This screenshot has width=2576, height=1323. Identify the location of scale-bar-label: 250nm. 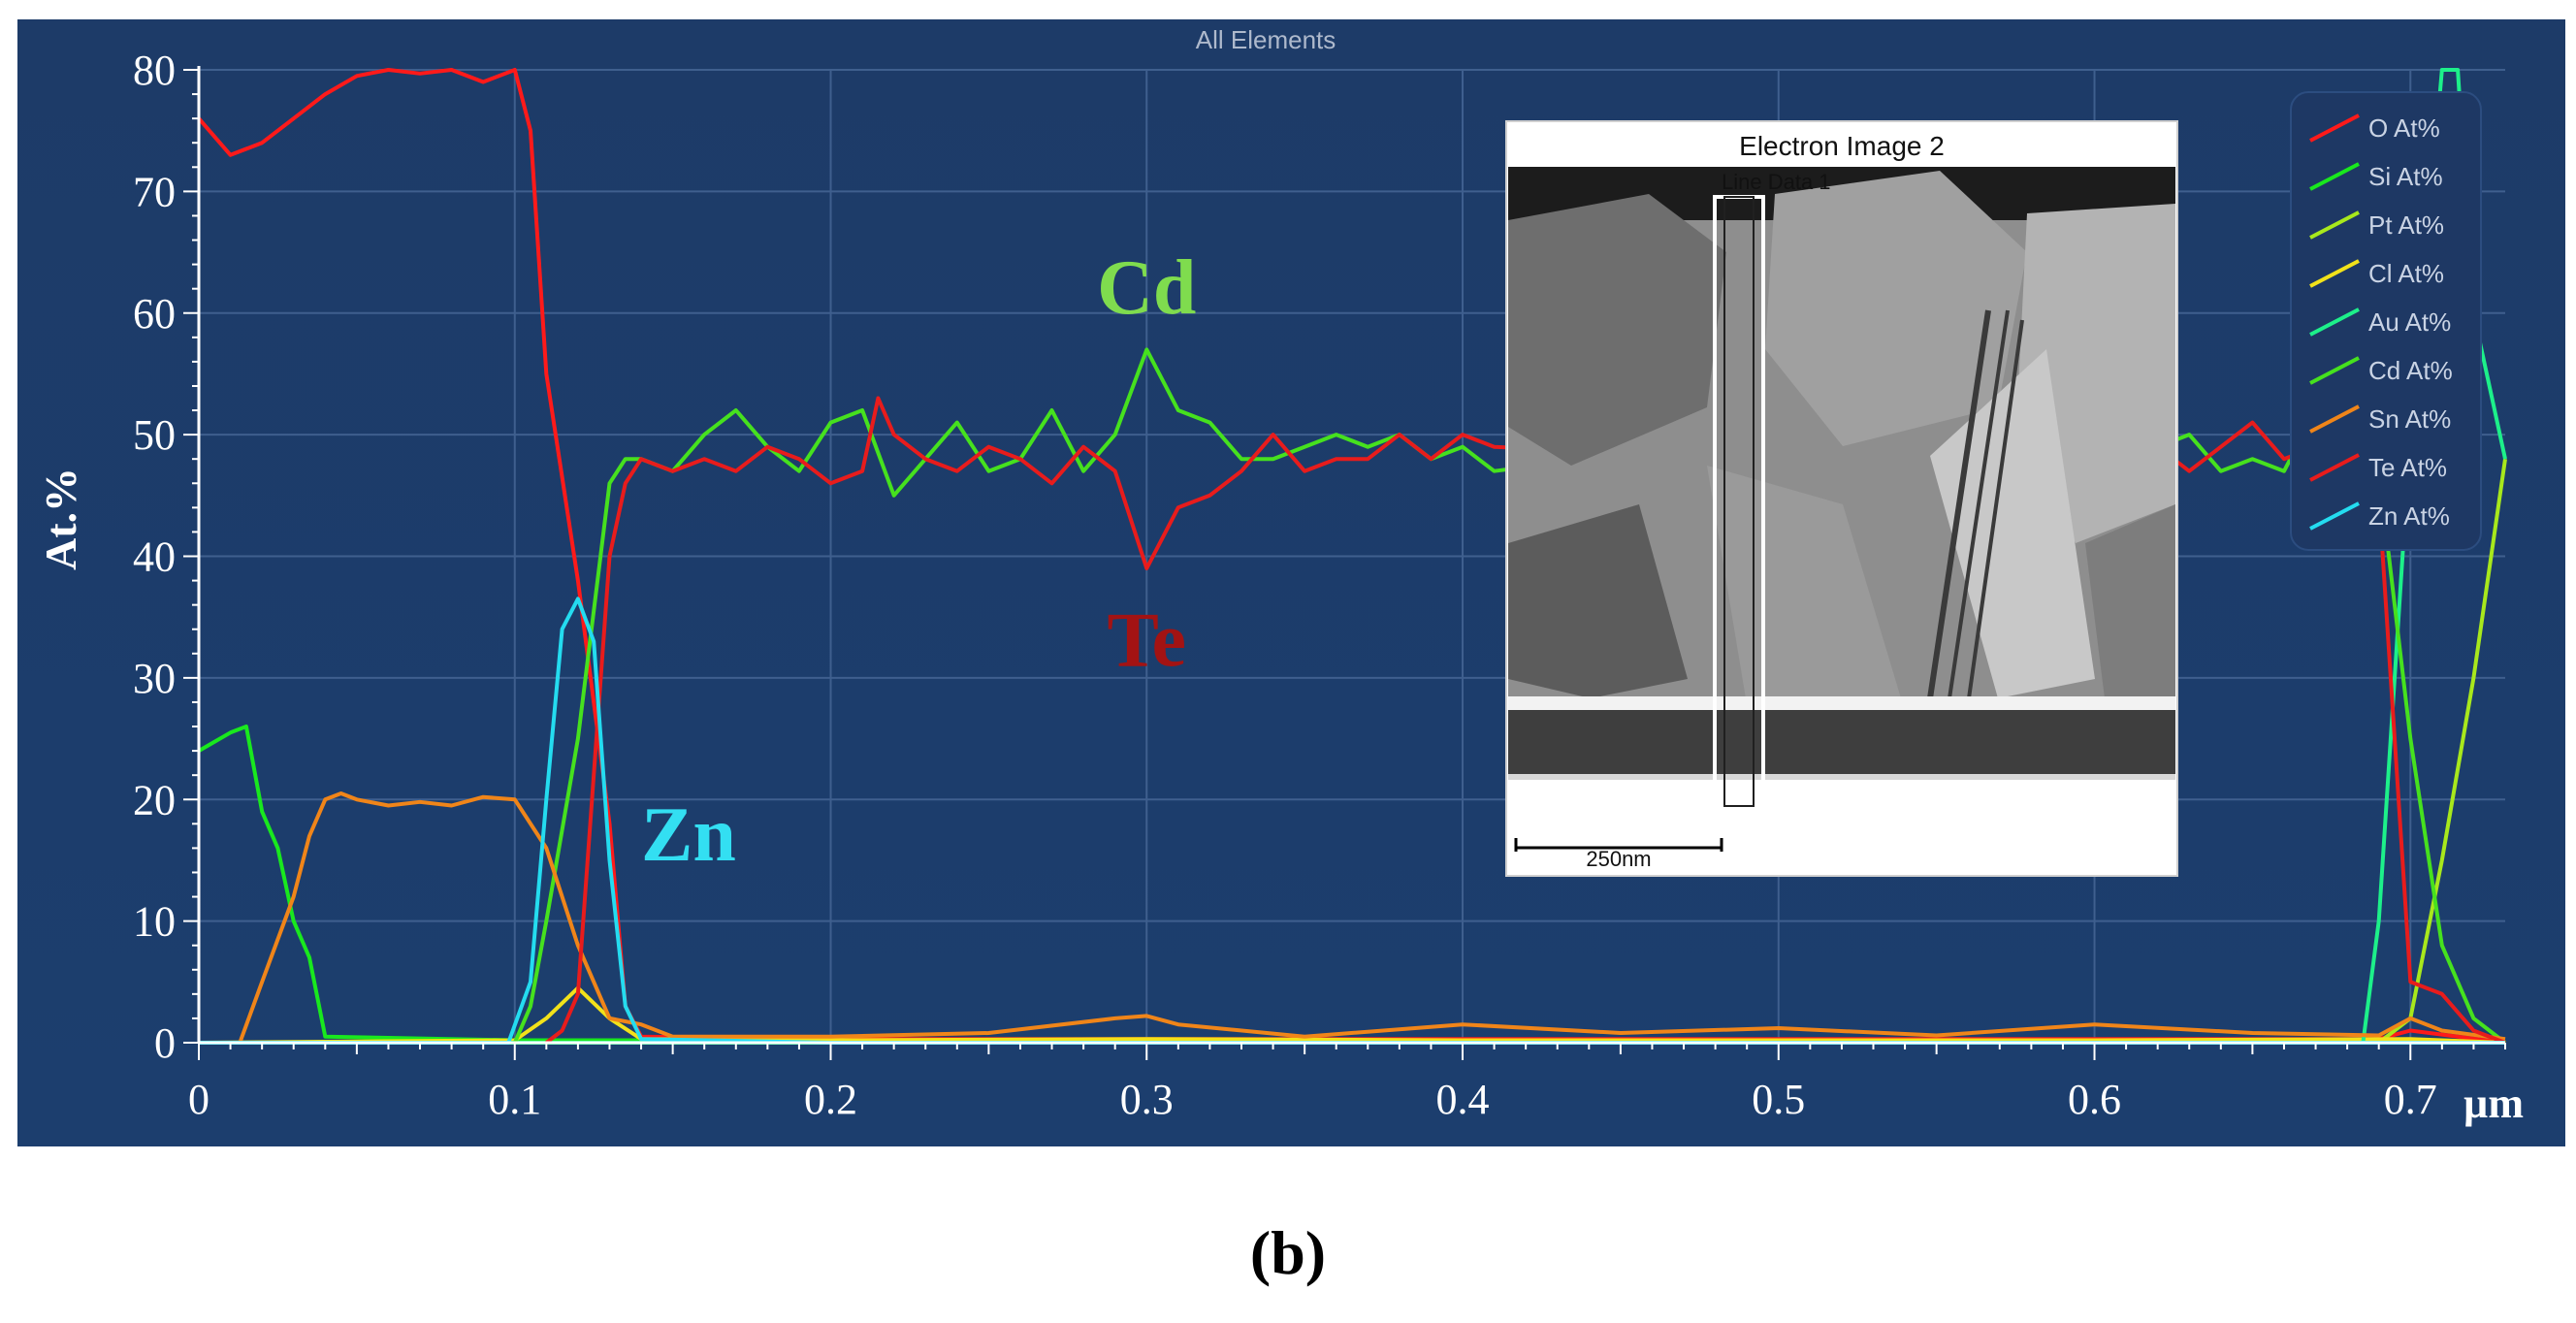
(1618, 859).